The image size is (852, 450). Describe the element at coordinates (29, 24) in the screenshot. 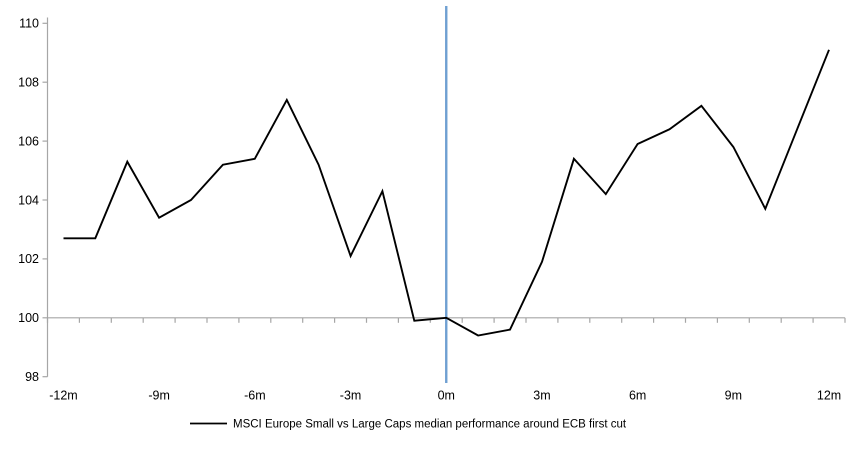

I see `y-tick-label: 110` at that location.